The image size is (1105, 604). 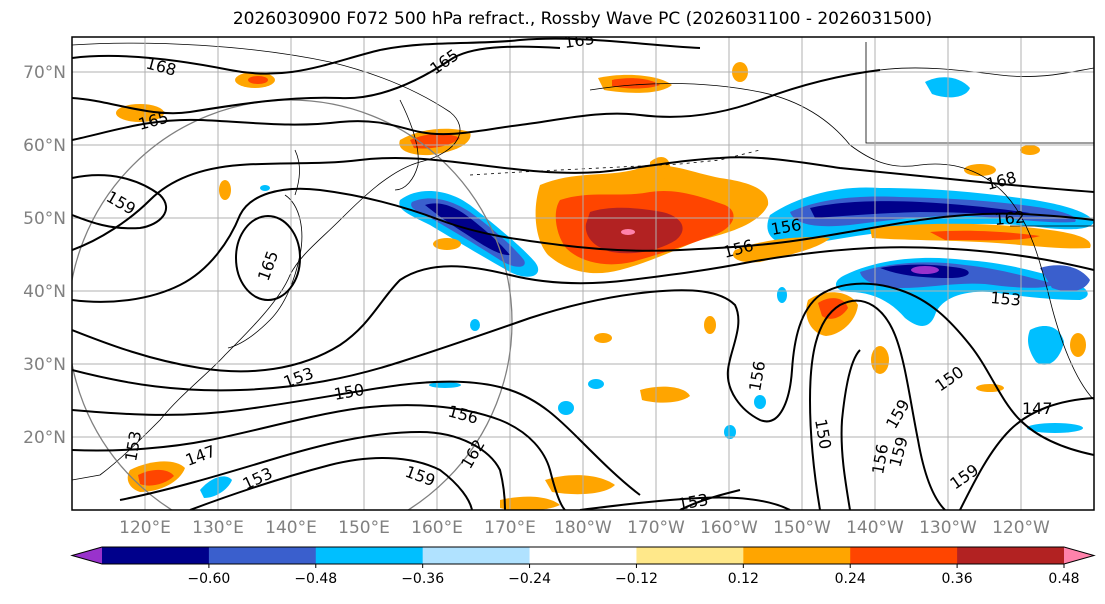 What do you see at coordinates (44, 219) in the screenshot?
I see `latitude-label: 50°N` at bounding box center [44, 219].